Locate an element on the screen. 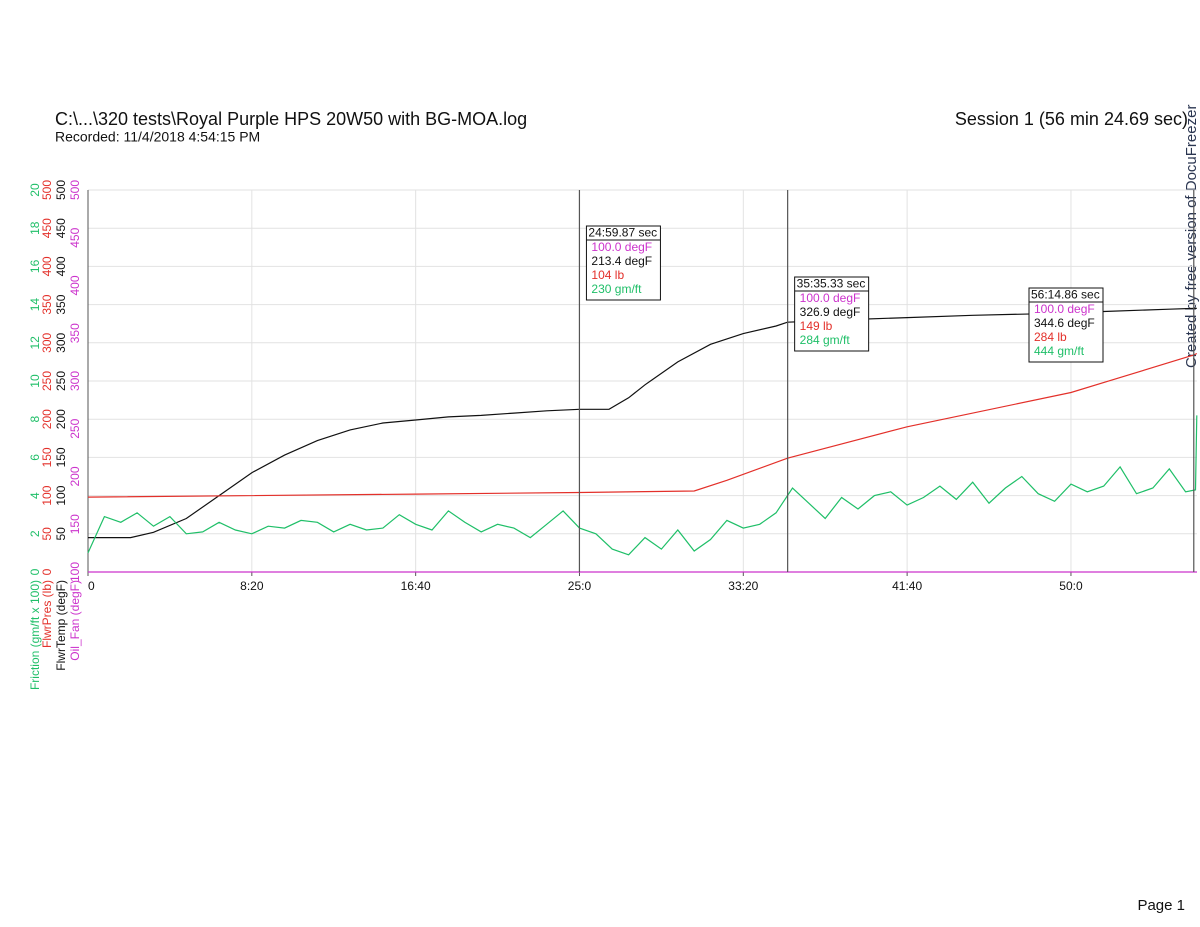 The image size is (1200, 927). x-tick-label: 33:20 is located at coordinates (743, 586).